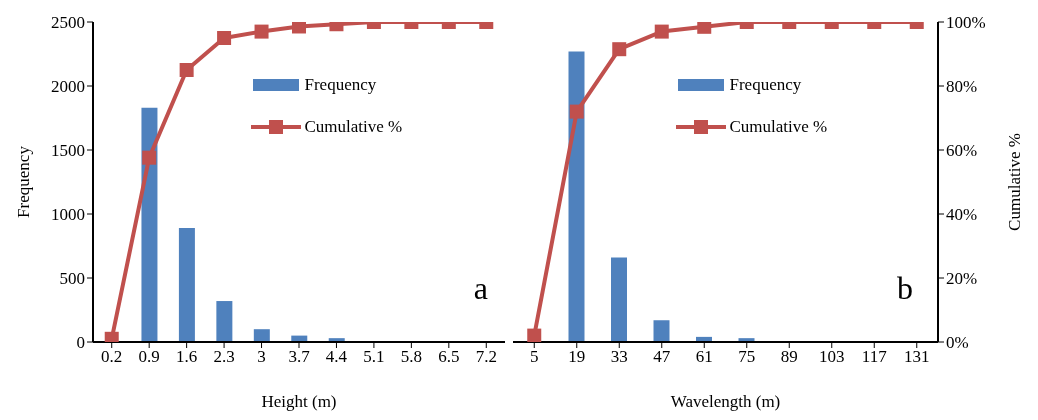 This screenshot has width=1038, height=420. Describe the element at coordinates (112, 357) in the screenshot. I see `x-tick-label: 0.2` at that location.